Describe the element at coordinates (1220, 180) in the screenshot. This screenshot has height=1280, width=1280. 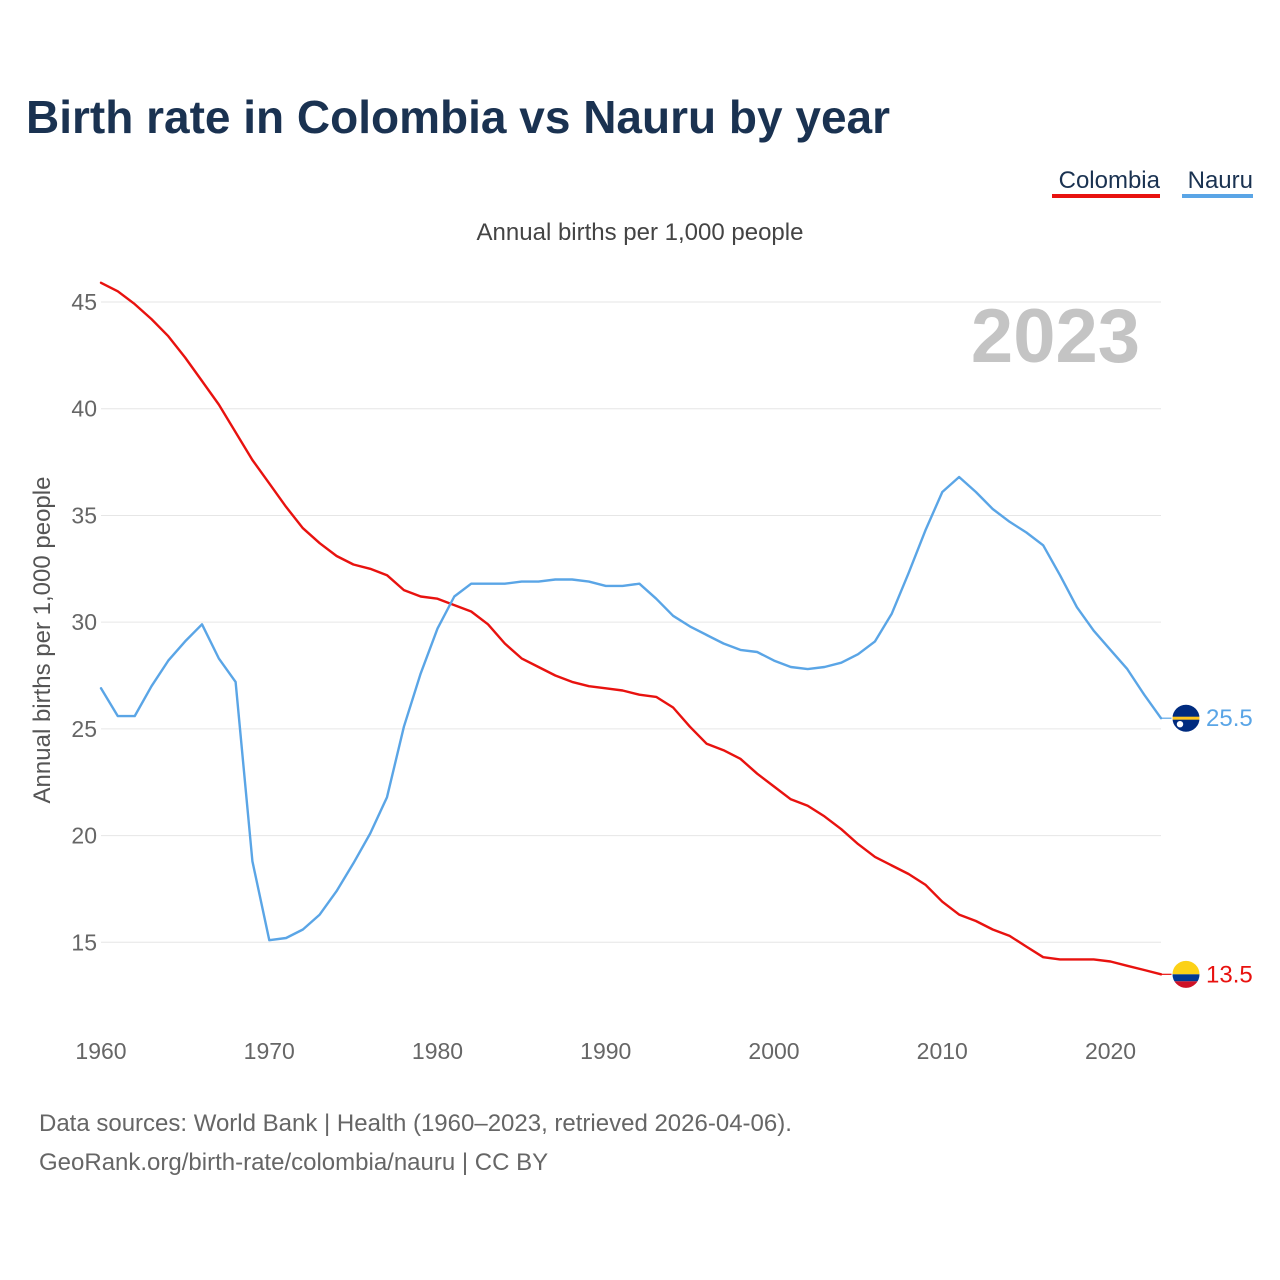
I see `legend-nauru: Nauru` at that location.